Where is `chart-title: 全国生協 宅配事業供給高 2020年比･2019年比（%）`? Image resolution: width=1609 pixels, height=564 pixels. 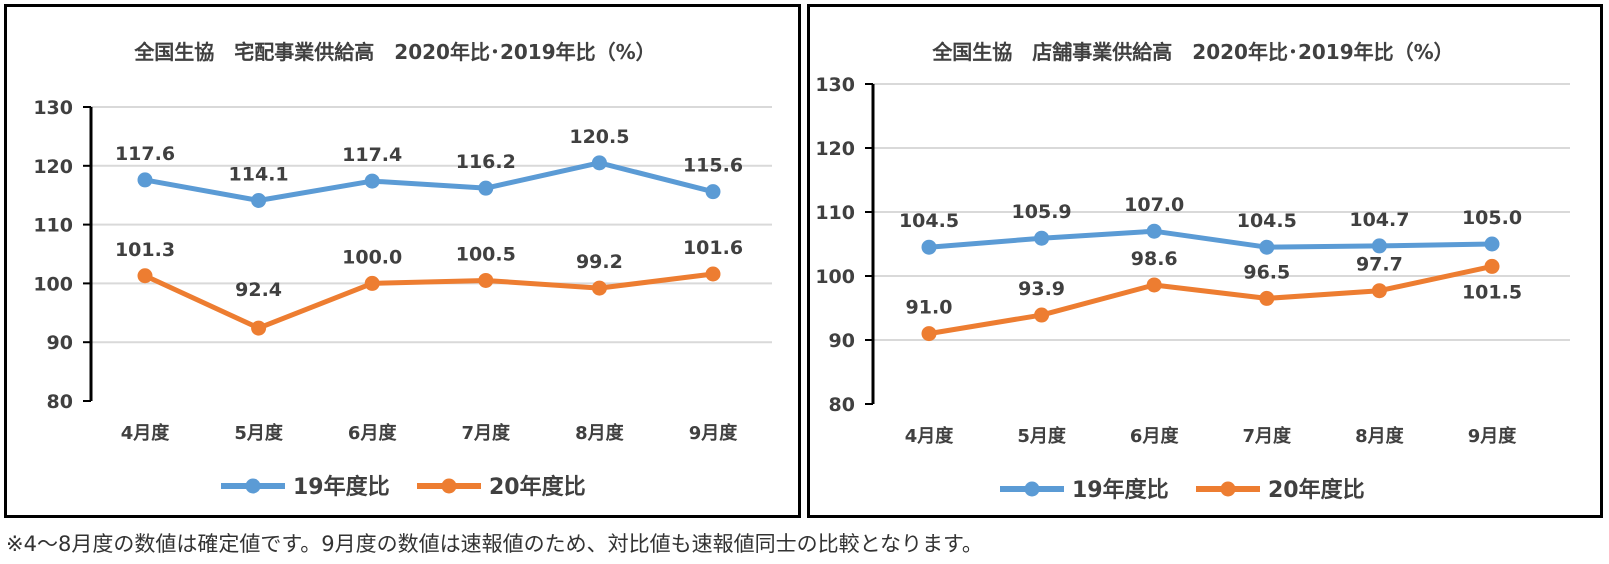 chart-title: 全国生協 宅配事業供給高 2020年比･2019年比（%） is located at coordinates (394, 52).